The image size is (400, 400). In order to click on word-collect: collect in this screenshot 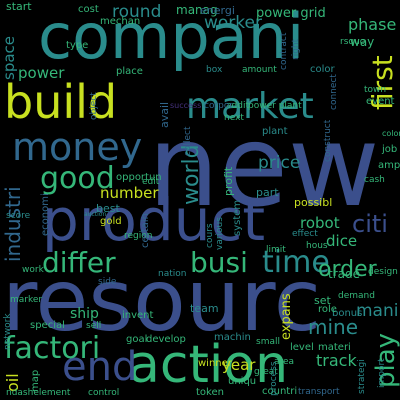, I will do `click(188, 141)`.